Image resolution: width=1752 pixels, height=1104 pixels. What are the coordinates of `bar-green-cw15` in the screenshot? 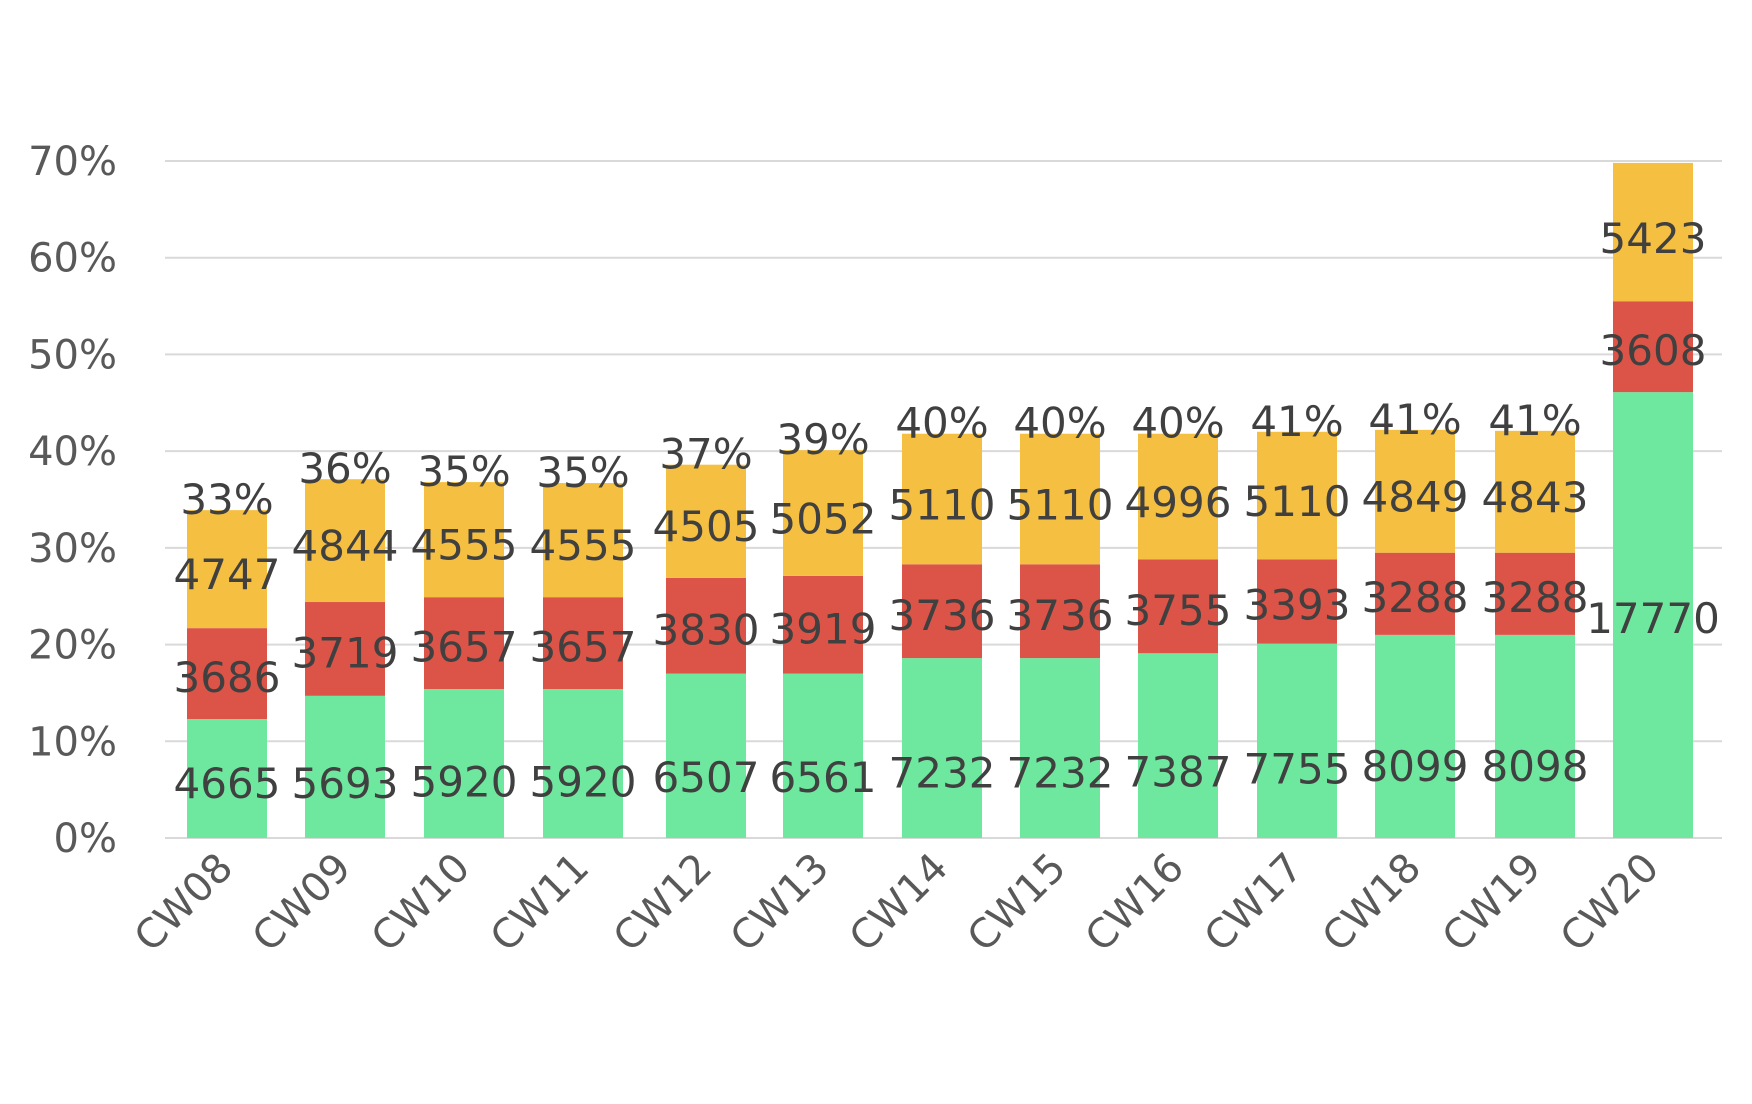 It's located at (1060, 748).